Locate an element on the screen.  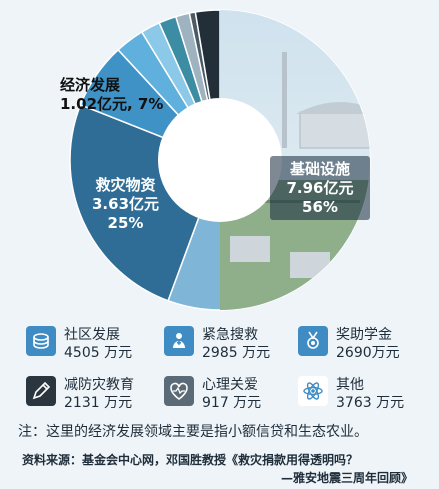
relief-label-value: 3.63亿元 is located at coordinates (126, 204).